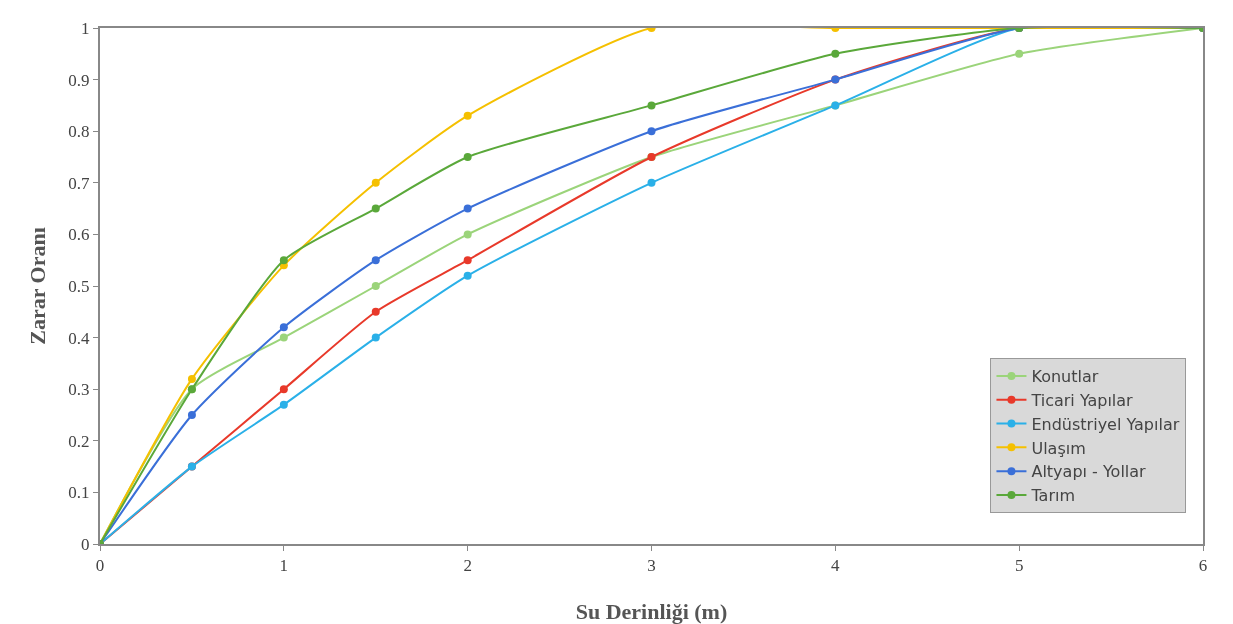 The image size is (1233, 624). Describe the element at coordinates (1019, 566) in the screenshot. I see `x-tick-label: 5` at that location.